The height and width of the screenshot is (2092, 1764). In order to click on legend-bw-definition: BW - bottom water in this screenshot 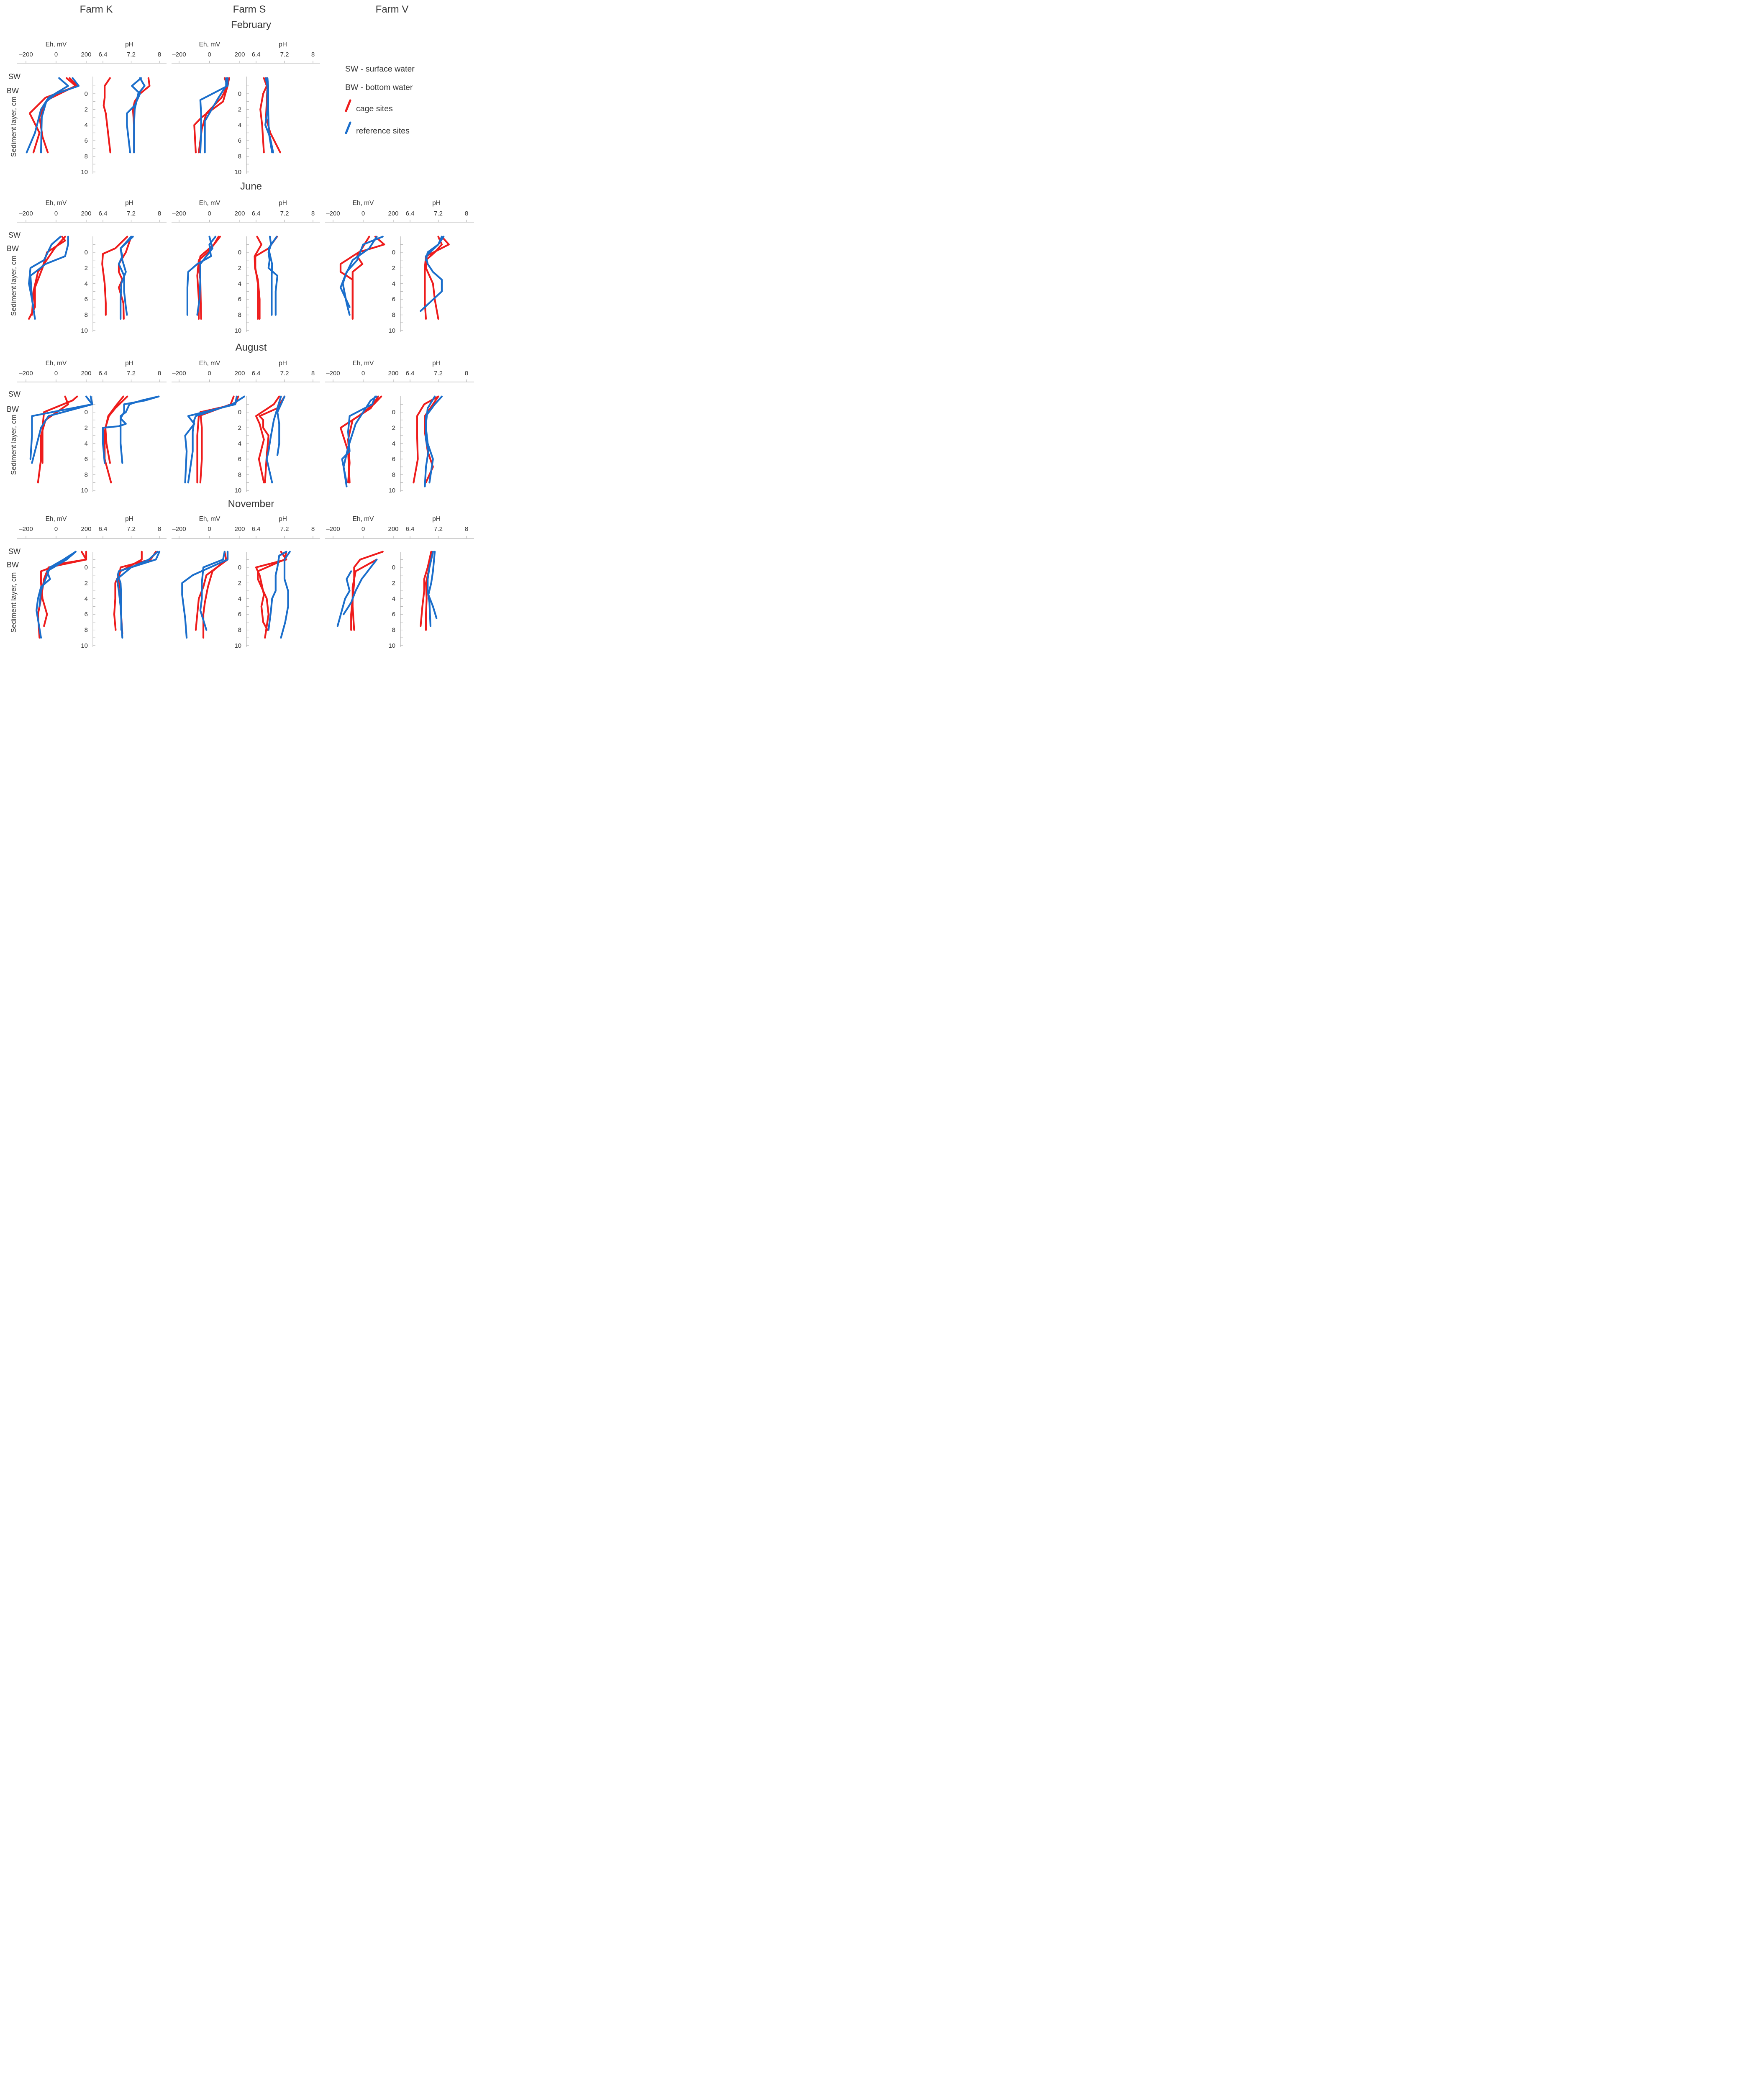, I will do `click(379, 88)`.